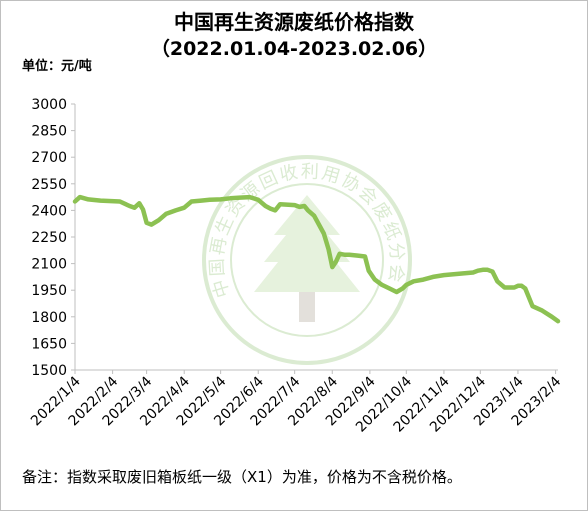  I want to click on y-tick-label: 2250, so click(49, 238).